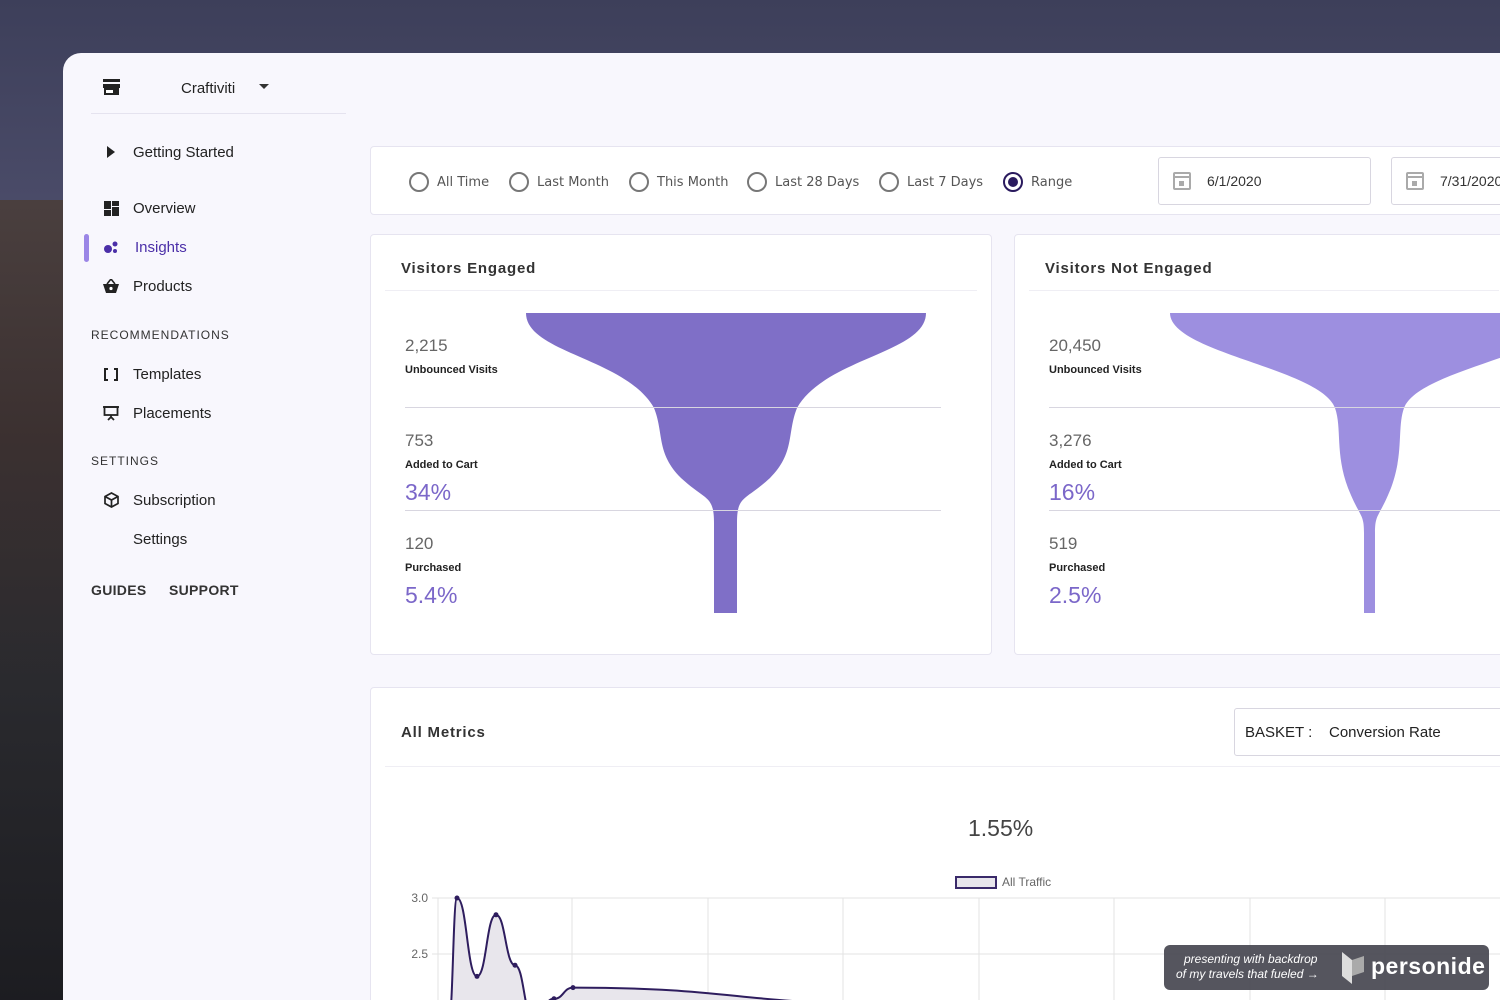 The width and height of the screenshot is (1500, 1000). I want to click on sidebar-item-getting-started: Getting Started, so click(203, 152).